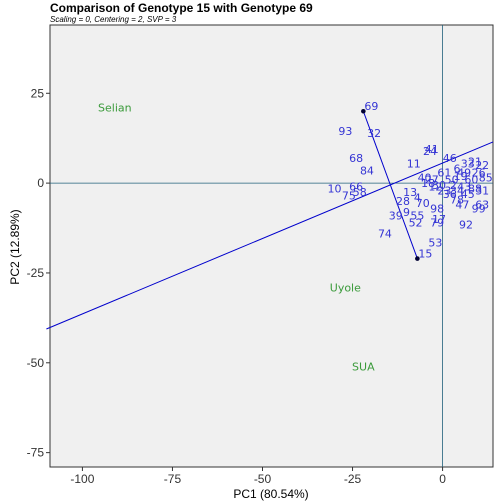 Image resolution: width=504 pixels, height=504 pixels. I want to click on x-tick-label: -50, so click(263, 479).